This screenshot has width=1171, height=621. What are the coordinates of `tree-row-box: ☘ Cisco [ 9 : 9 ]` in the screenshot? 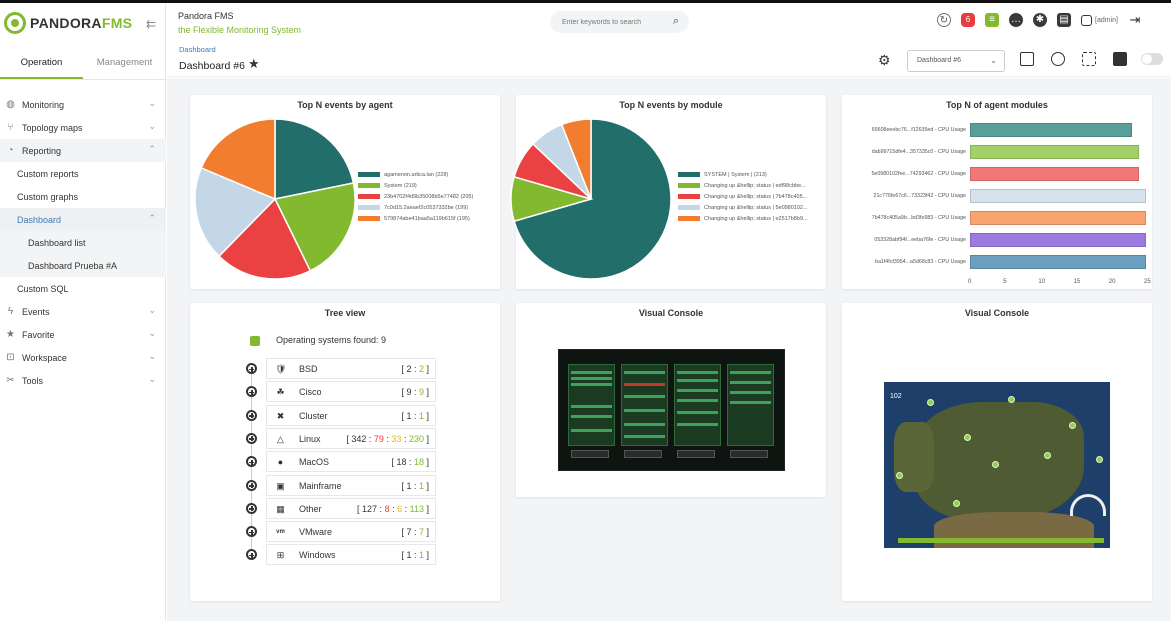 It's located at (351, 392).